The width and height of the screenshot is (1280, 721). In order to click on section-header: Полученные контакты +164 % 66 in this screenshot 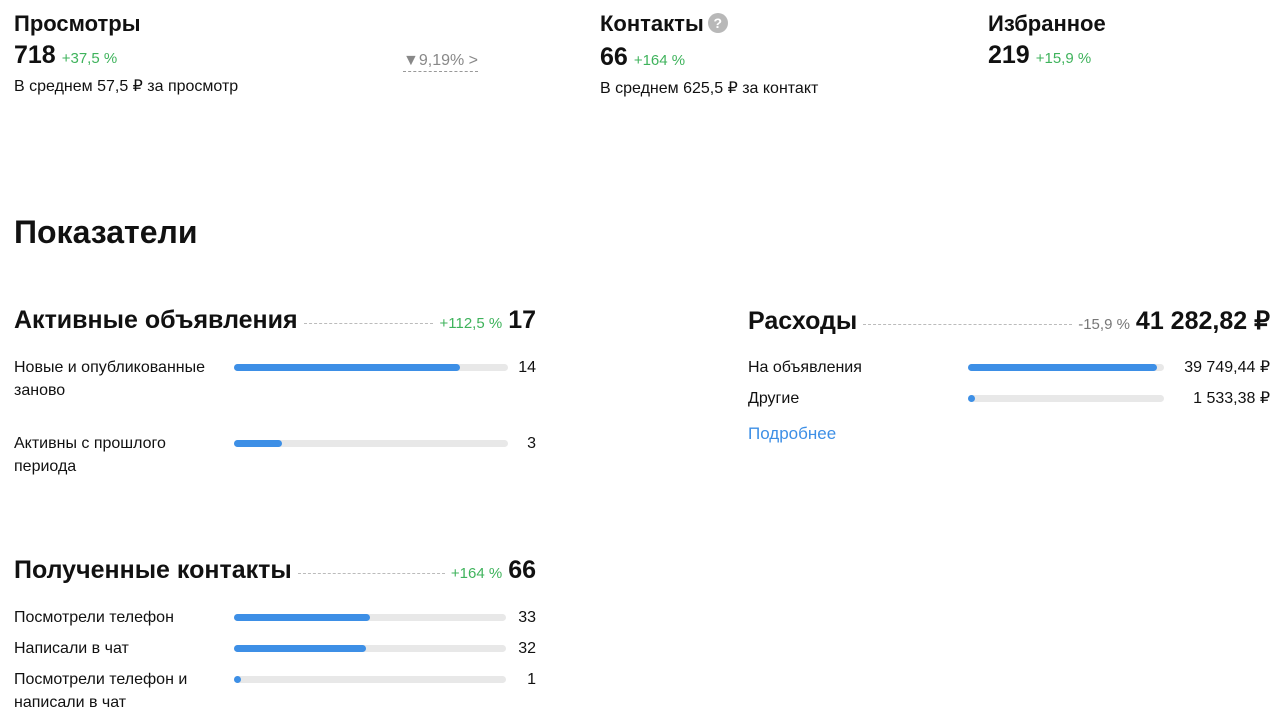, I will do `click(275, 570)`.